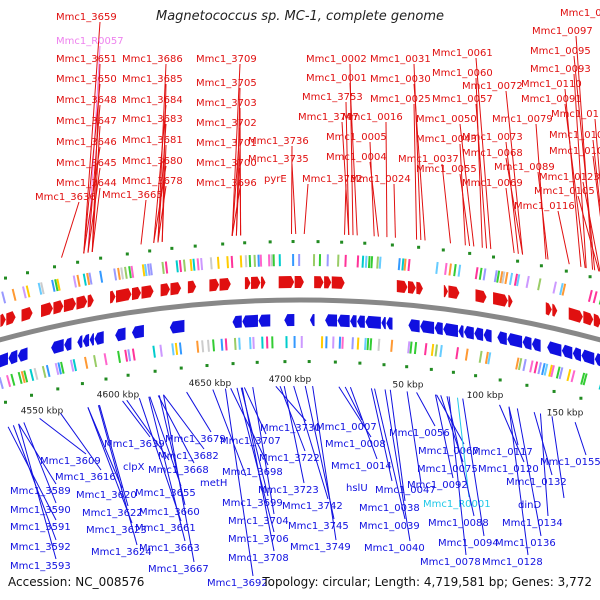 The image size is (600, 600). Describe the element at coordinates (575, 114) in the screenshot. I see `top-gene-label: Mmc1_0113` at that location.